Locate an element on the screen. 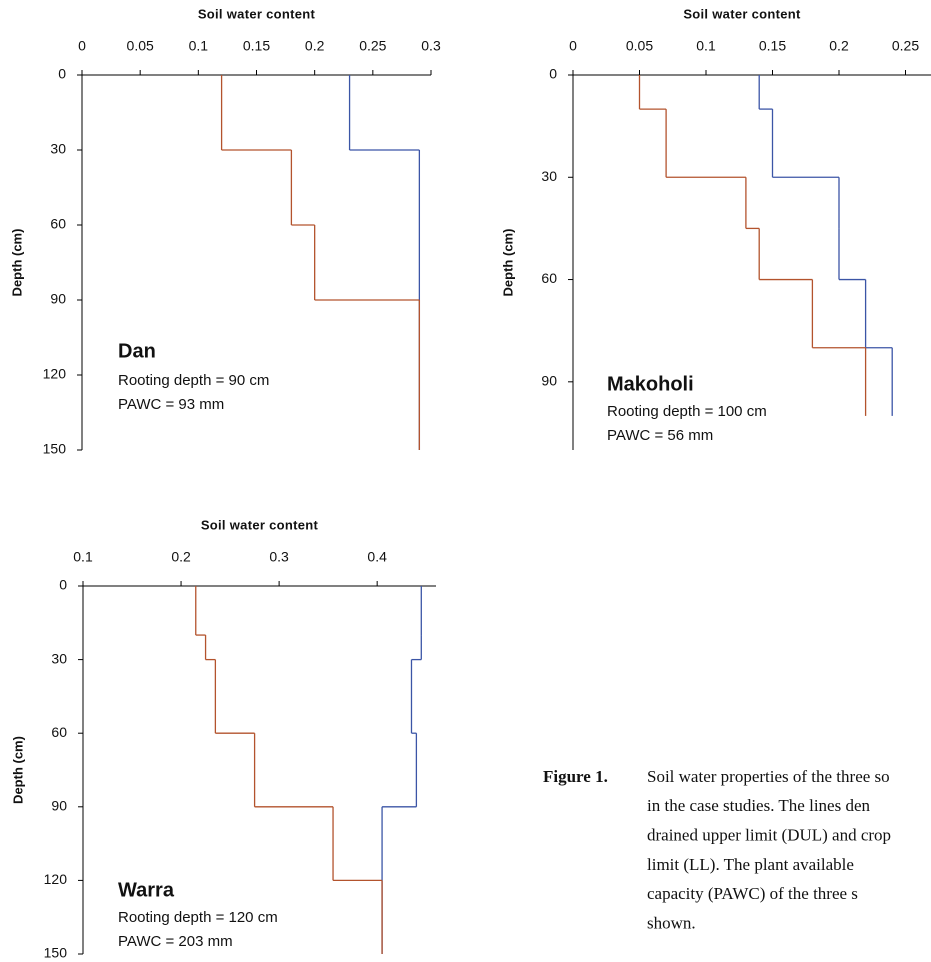  caption-line: shown. is located at coordinates (671, 922).